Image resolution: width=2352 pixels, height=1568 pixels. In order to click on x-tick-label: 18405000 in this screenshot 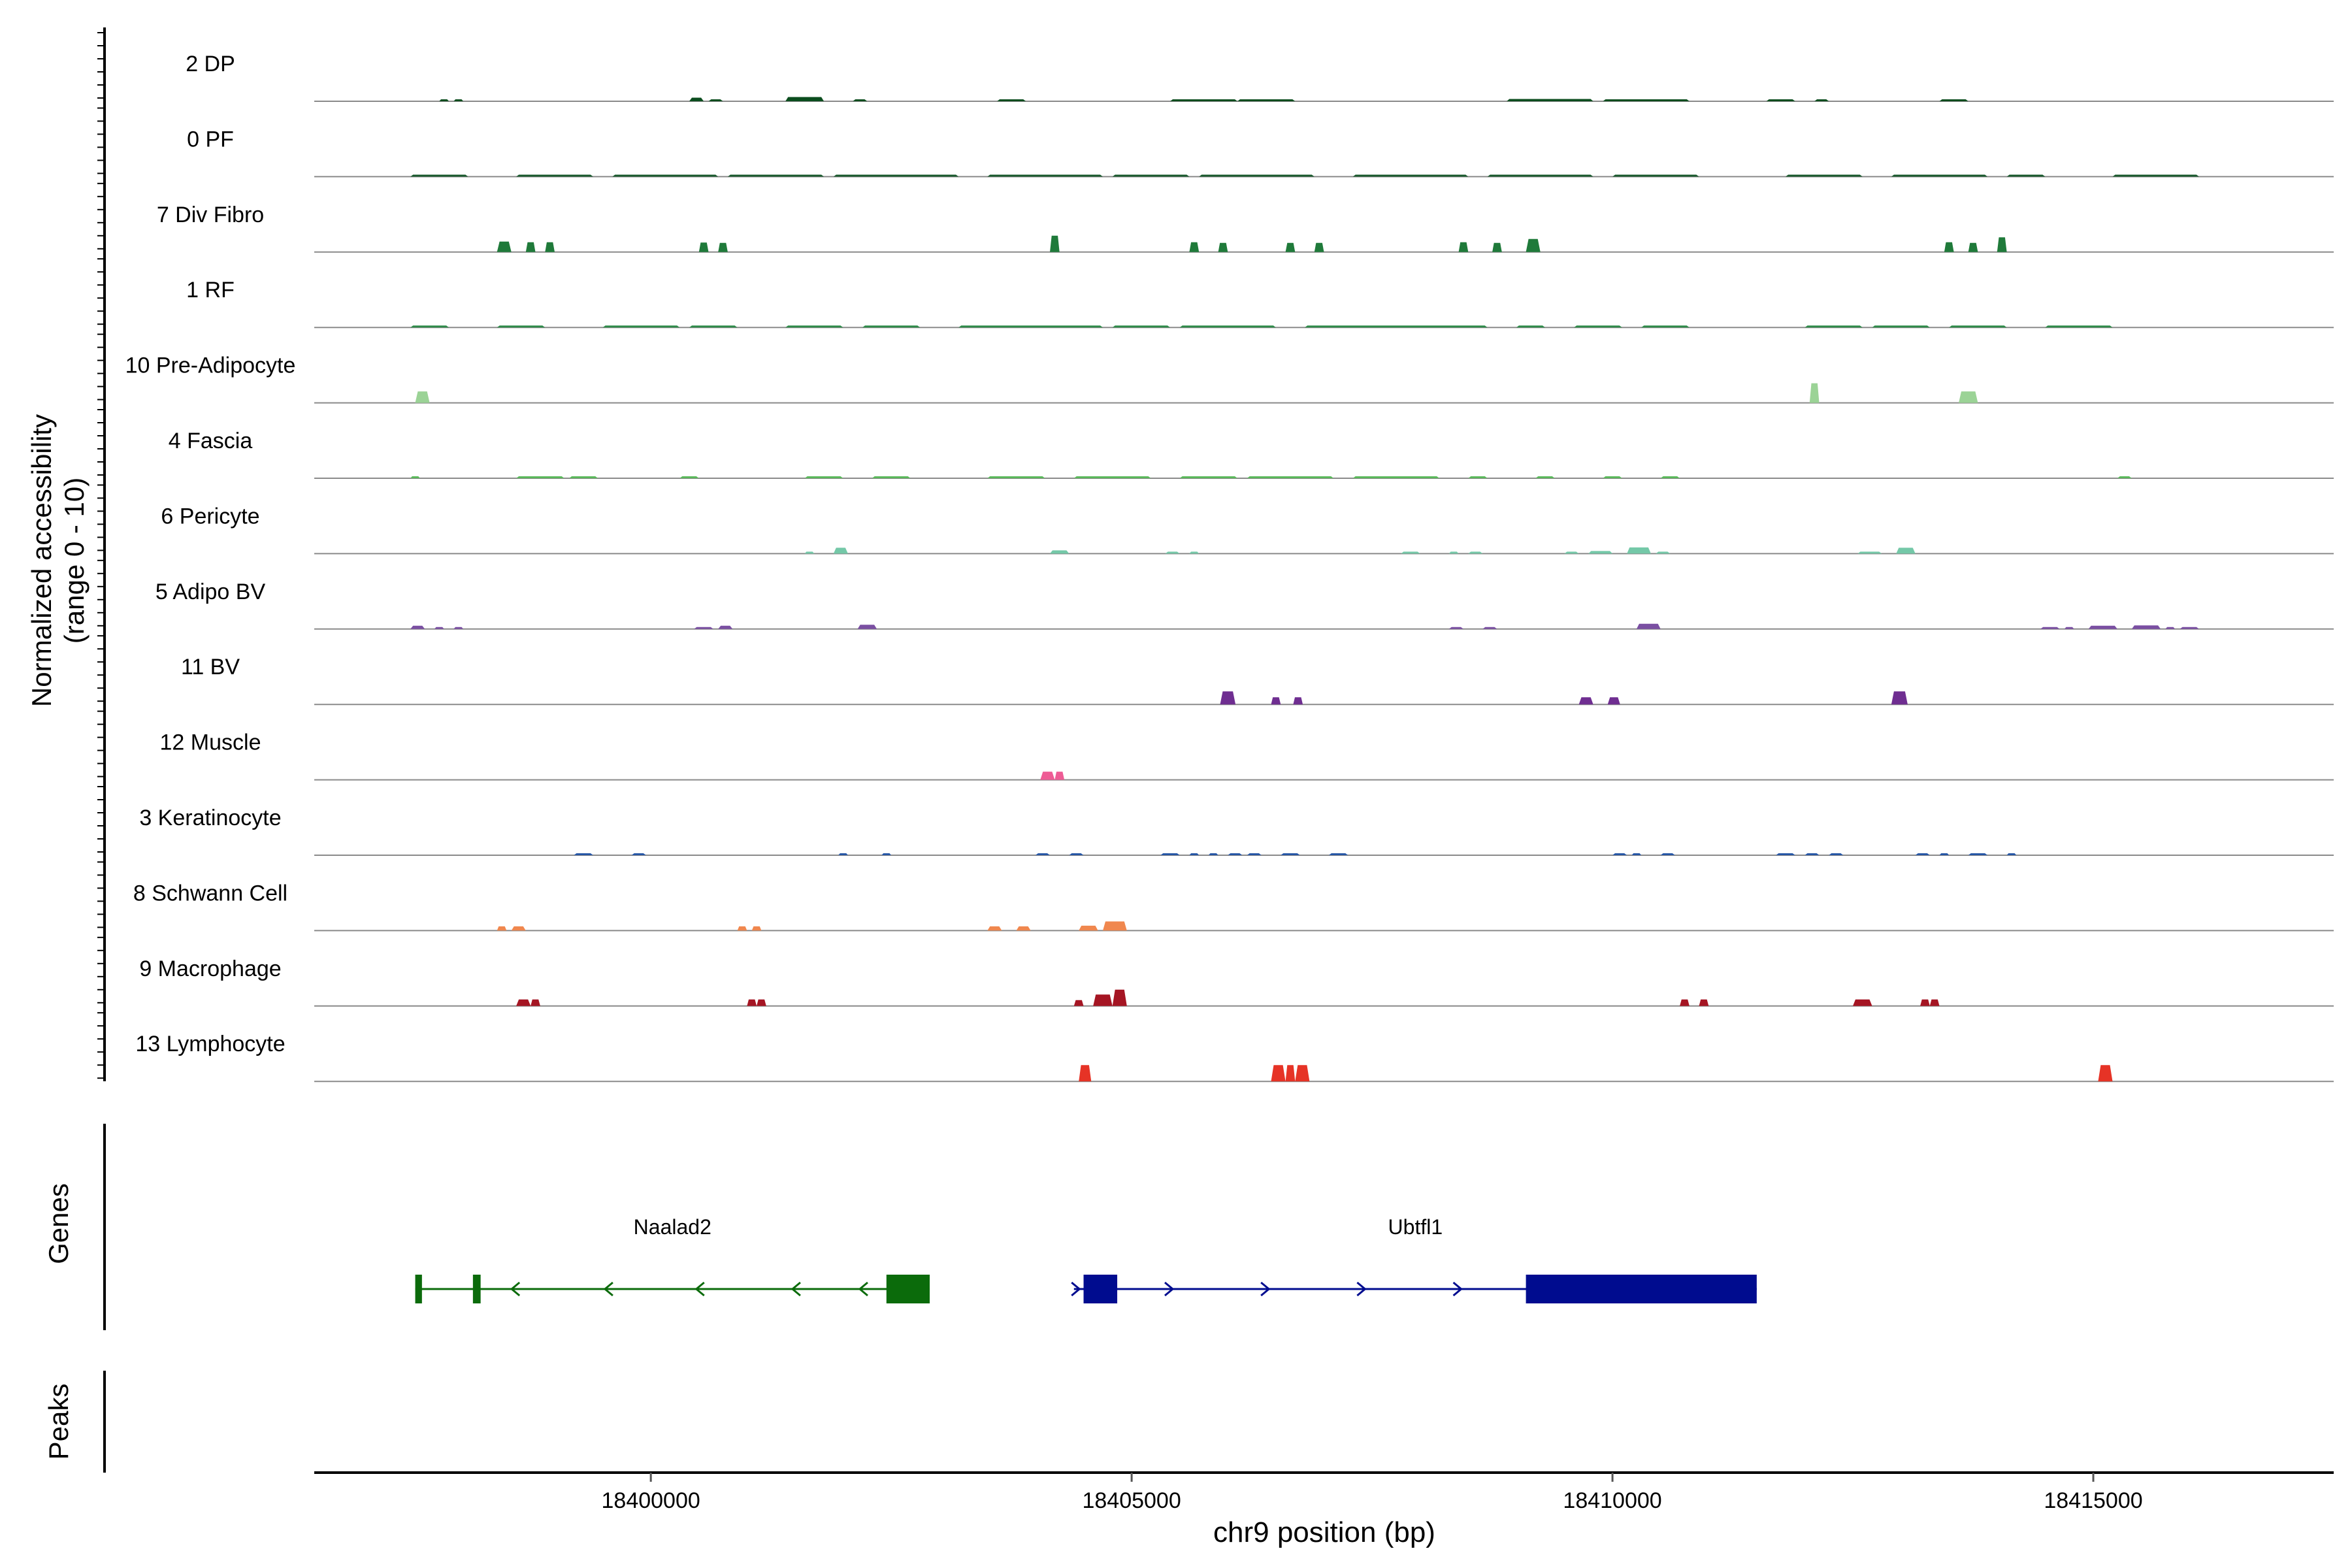, I will do `click(1131, 1500)`.